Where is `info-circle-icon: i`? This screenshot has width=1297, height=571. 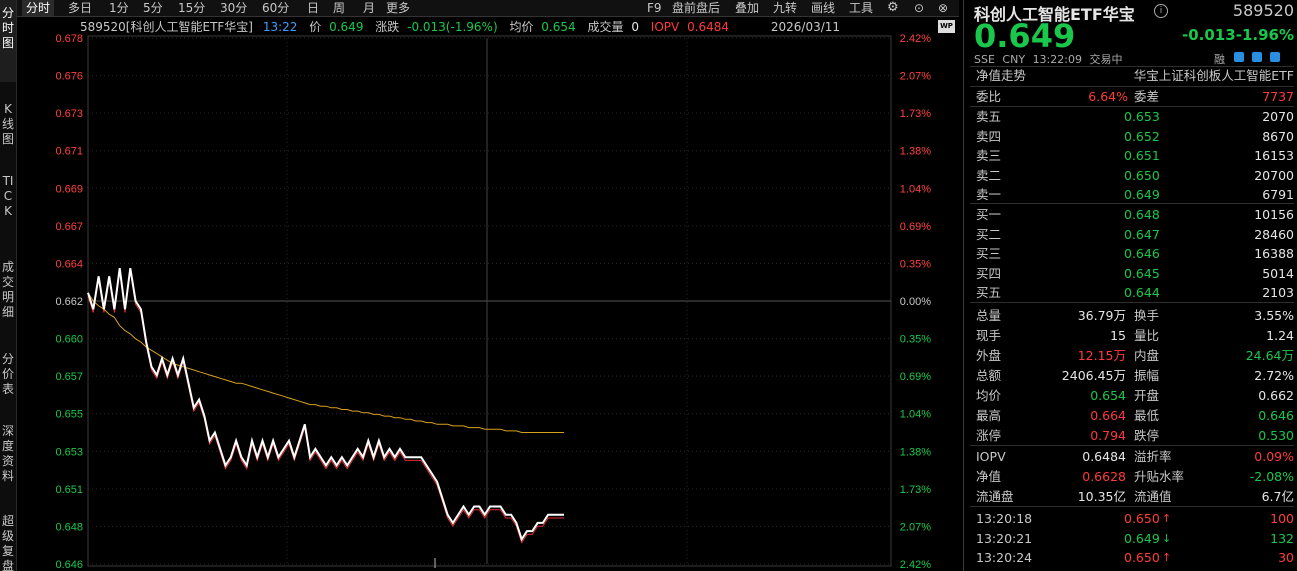
info-circle-icon: i is located at coordinates (1161, 11).